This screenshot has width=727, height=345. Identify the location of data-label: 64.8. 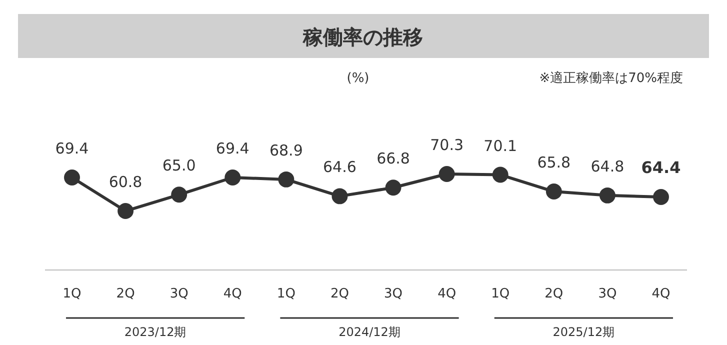
(607, 166).